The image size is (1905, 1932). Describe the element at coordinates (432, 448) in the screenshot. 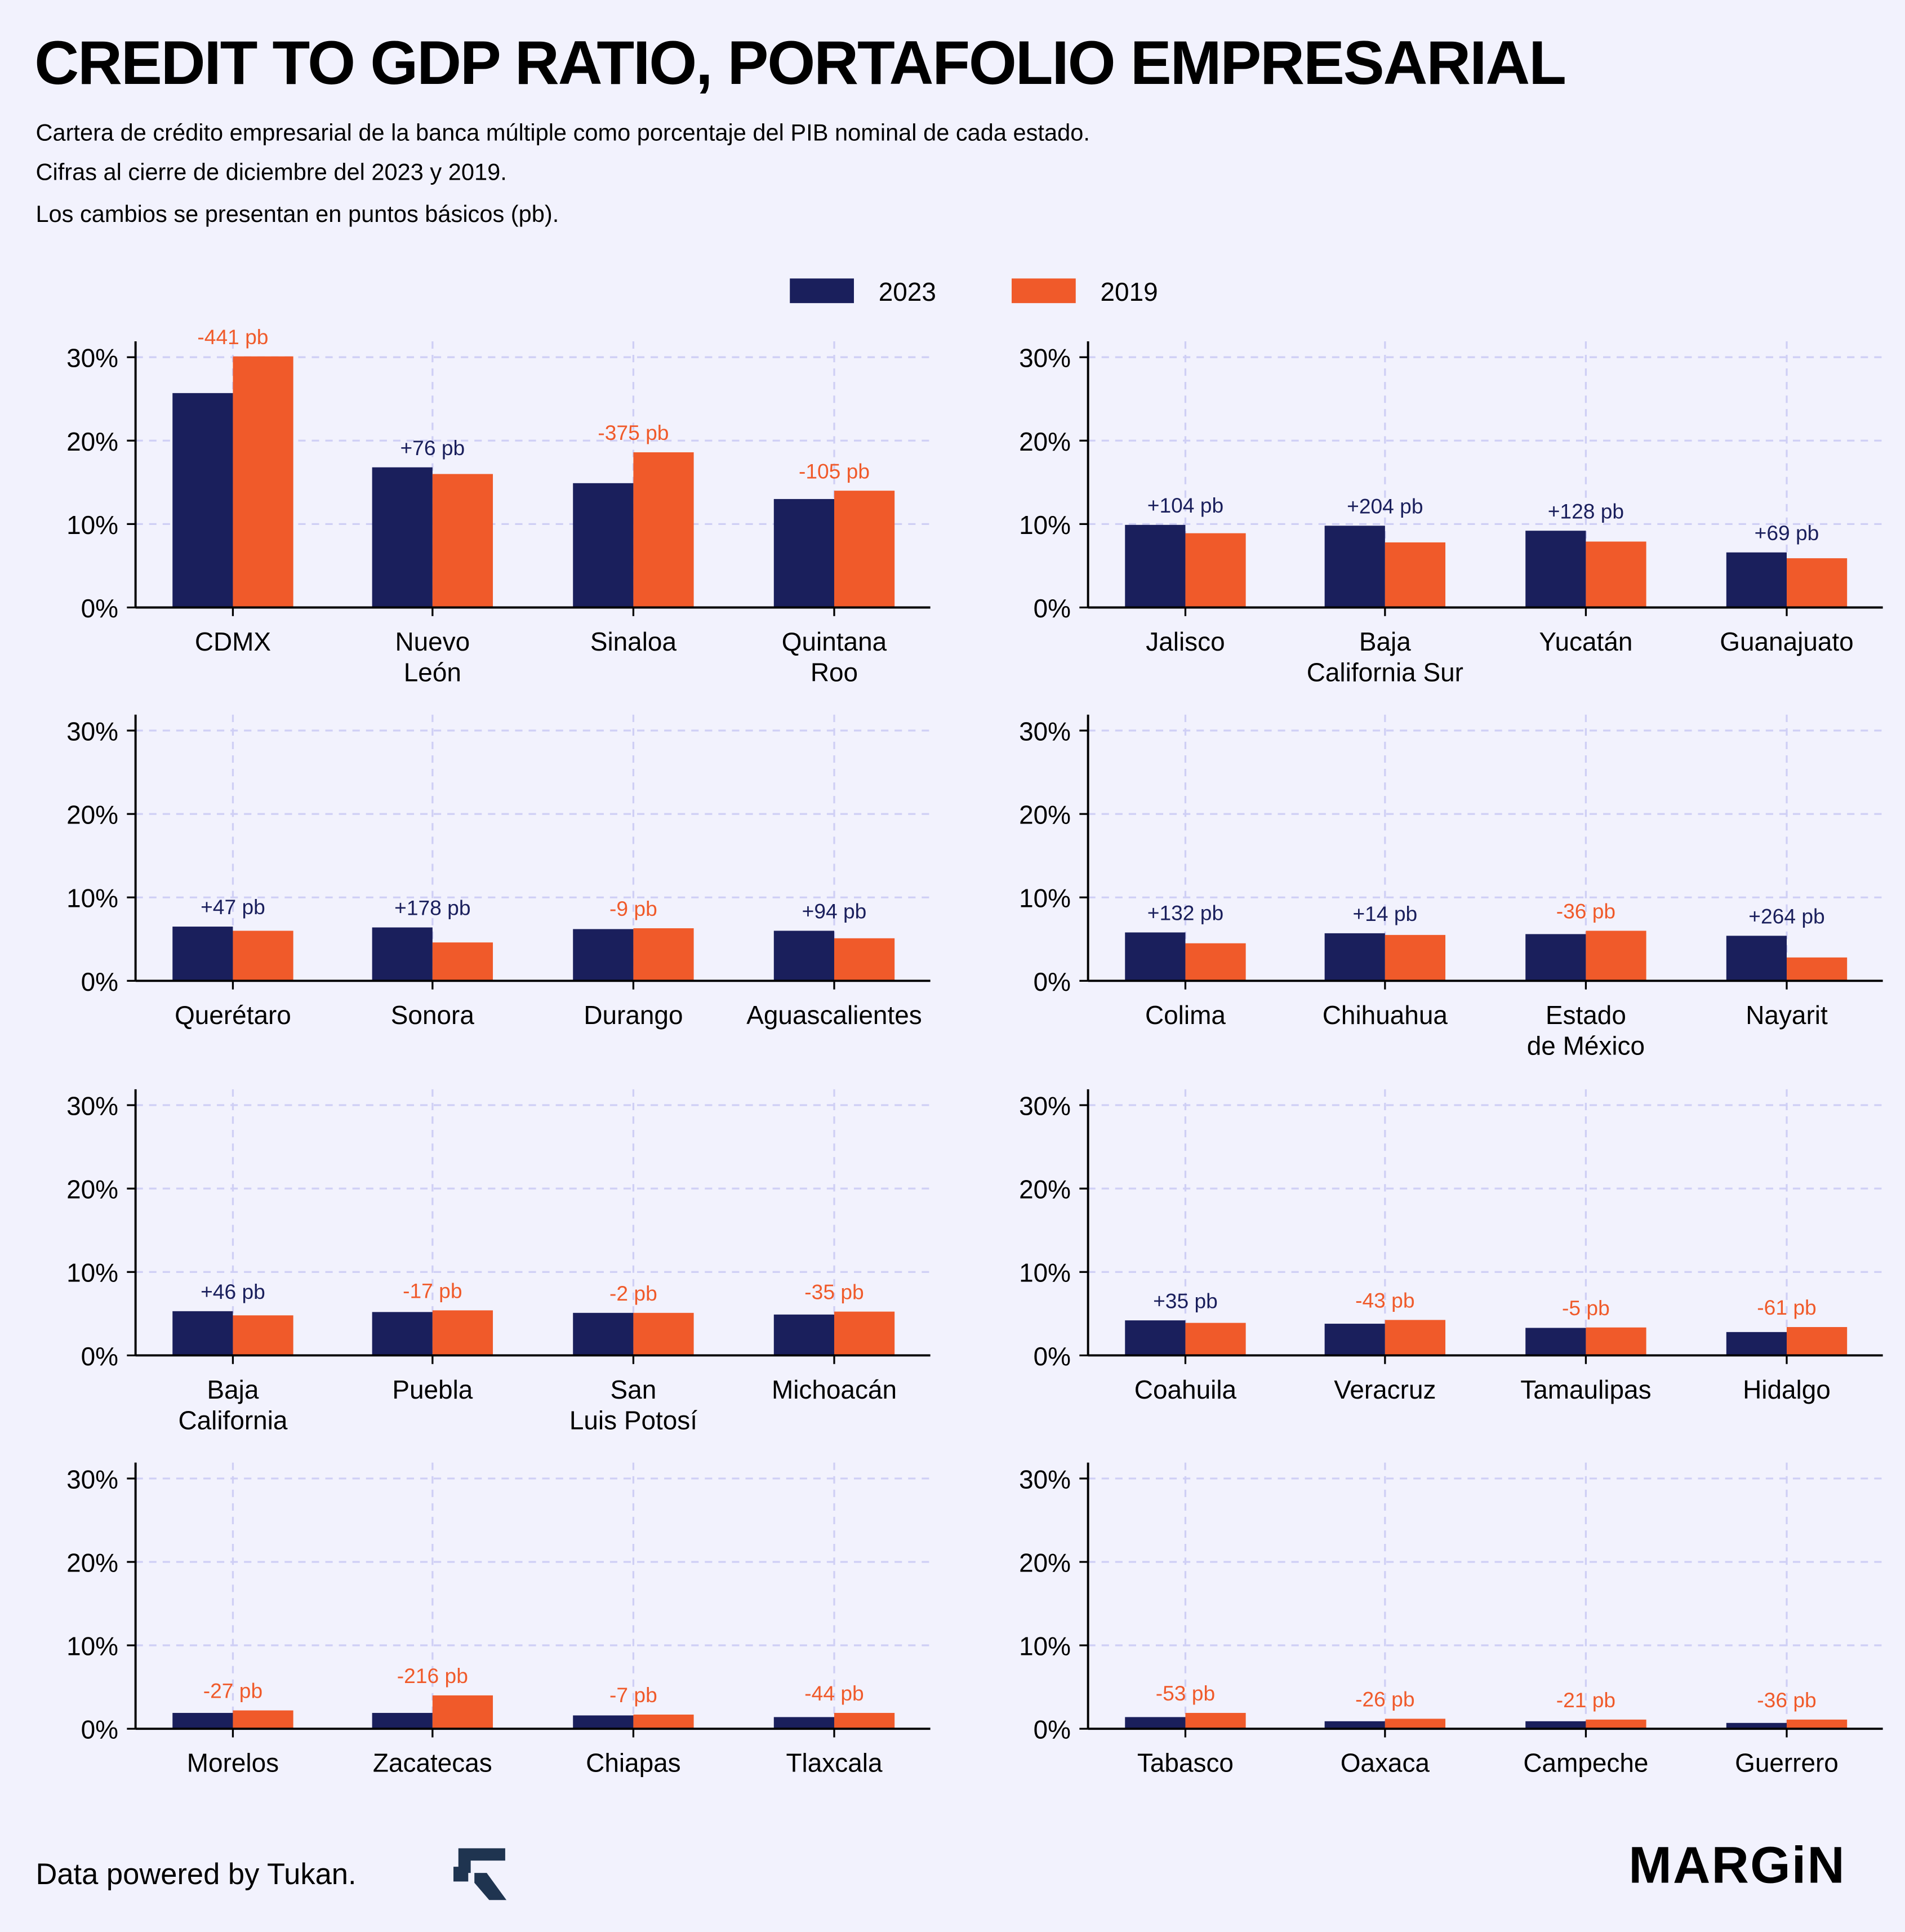

I see `change-label: +76 pb` at that location.